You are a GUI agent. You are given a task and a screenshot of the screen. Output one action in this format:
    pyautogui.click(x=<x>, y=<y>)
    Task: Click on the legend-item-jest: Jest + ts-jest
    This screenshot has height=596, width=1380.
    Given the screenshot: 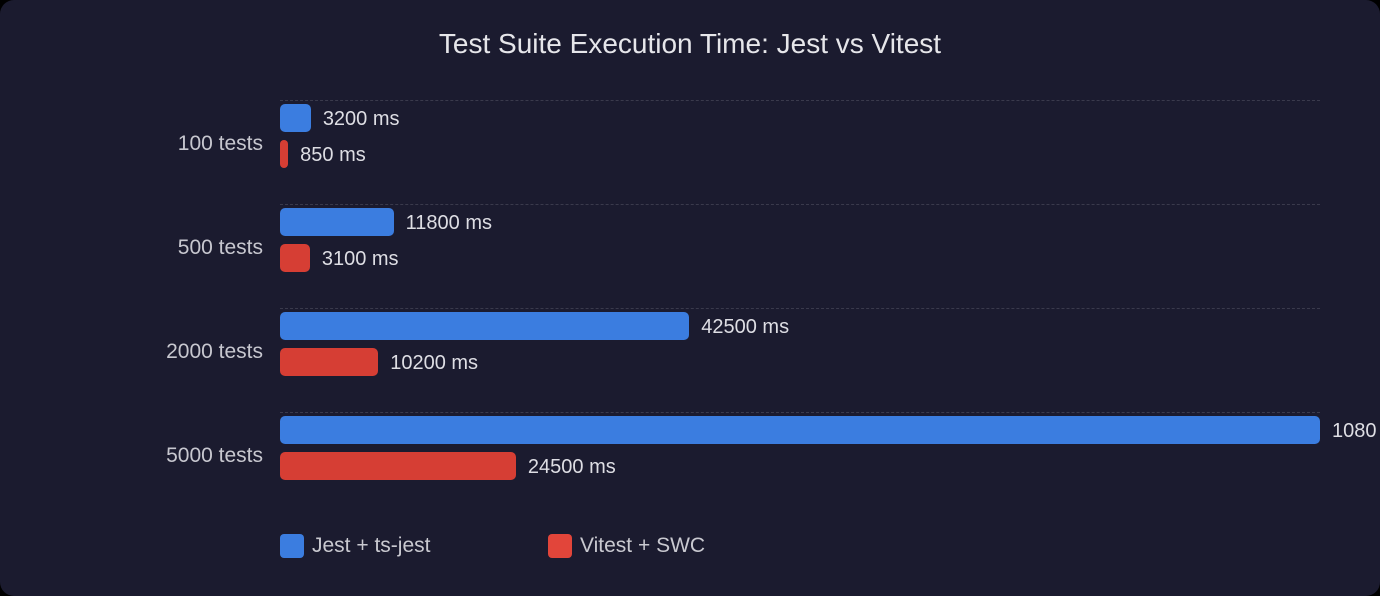 What is the action you would take?
    pyautogui.click(x=355, y=546)
    